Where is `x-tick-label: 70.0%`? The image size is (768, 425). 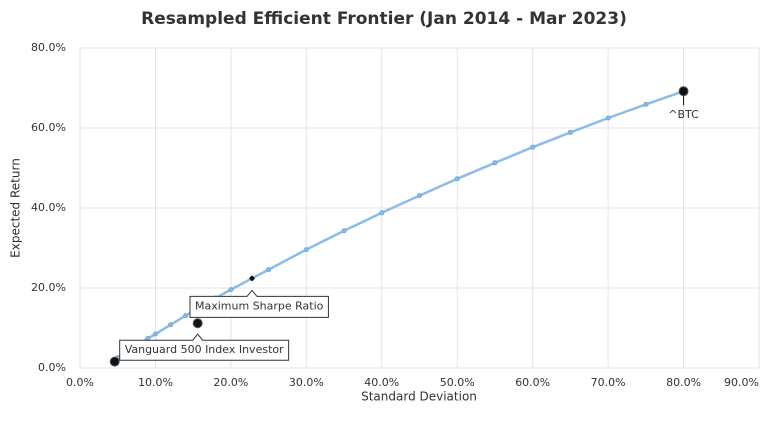
x-tick-label: 70.0% is located at coordinates (608, 382).